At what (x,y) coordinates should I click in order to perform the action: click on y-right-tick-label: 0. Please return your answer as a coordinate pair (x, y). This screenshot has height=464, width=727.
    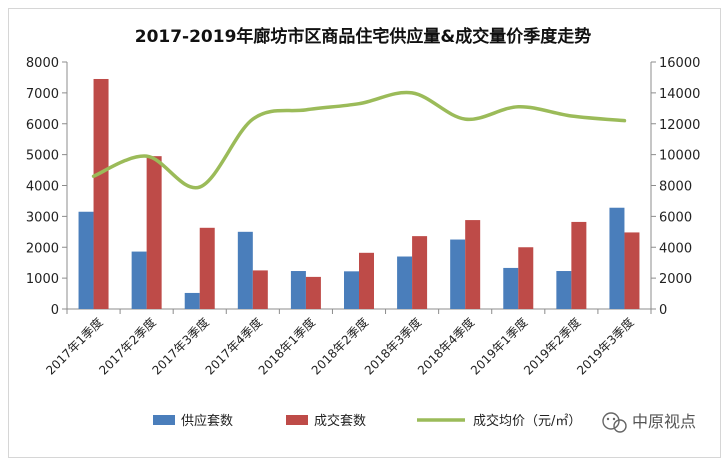
    Looking at the image, I should click on (663, 310).